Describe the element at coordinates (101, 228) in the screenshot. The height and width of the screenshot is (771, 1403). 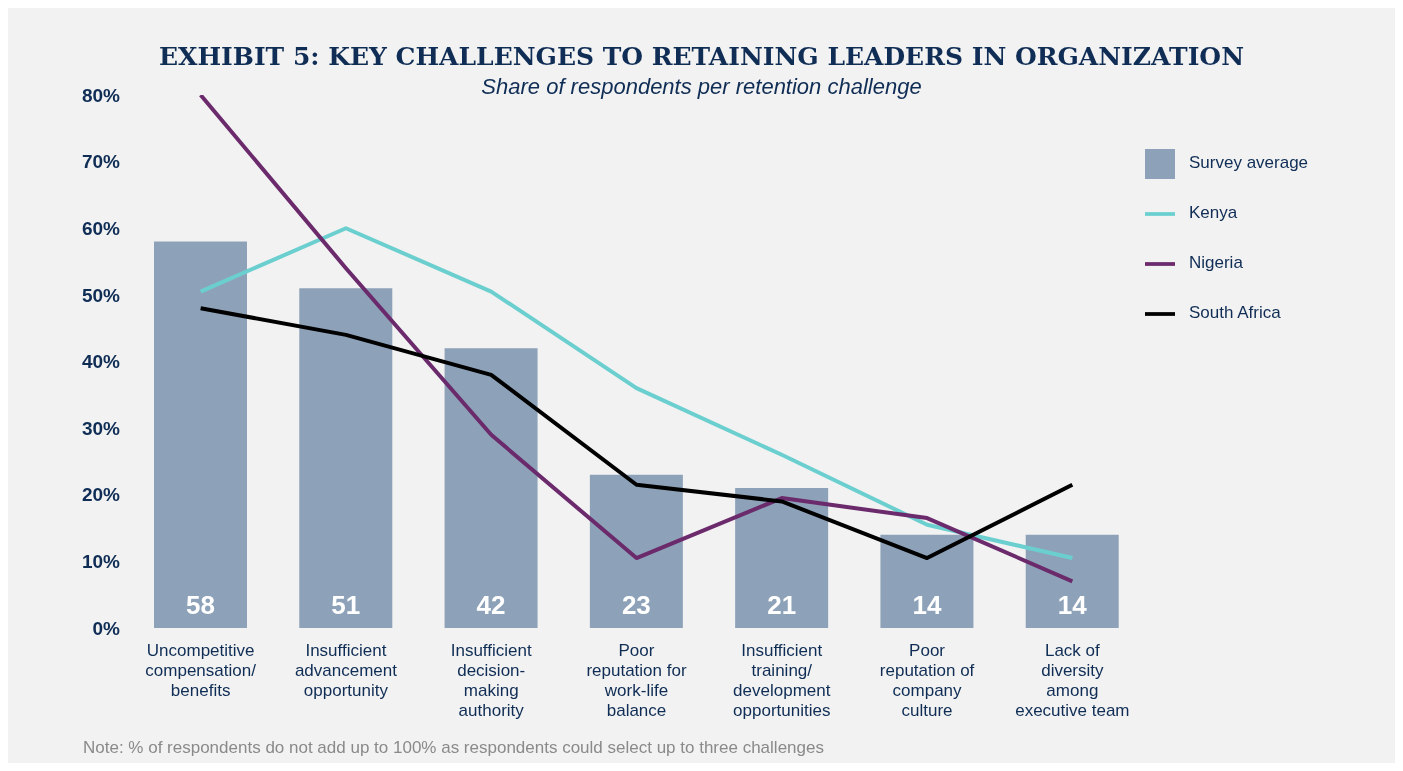
I see `y-tick-label: 60%` at that location.